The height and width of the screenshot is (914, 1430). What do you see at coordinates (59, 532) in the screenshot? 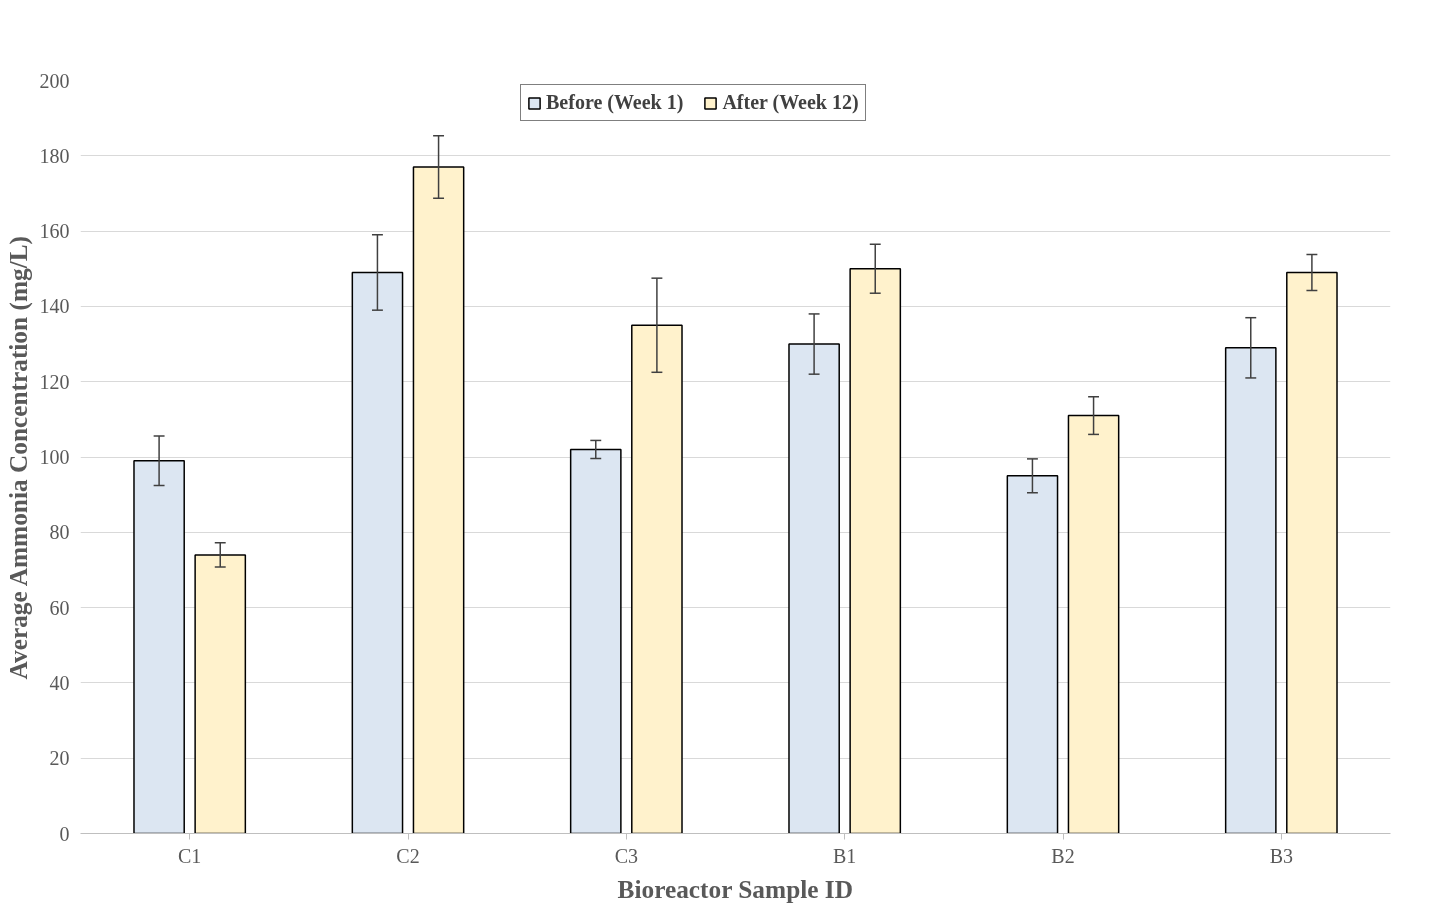
I see `y-tick-label: 80` at bounding box center [59, 532].